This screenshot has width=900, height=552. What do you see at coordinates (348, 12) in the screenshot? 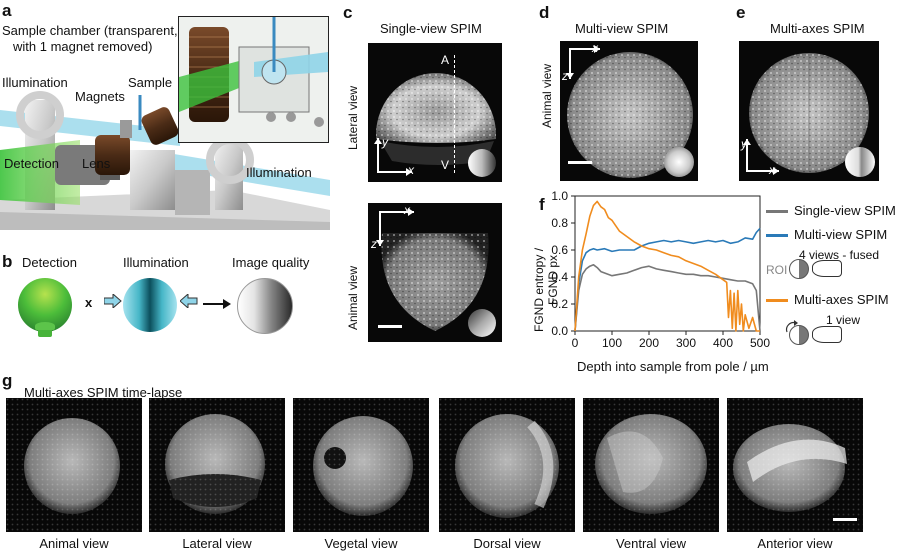
I see `panel-c-label: c` at bounding box center [348, 12].